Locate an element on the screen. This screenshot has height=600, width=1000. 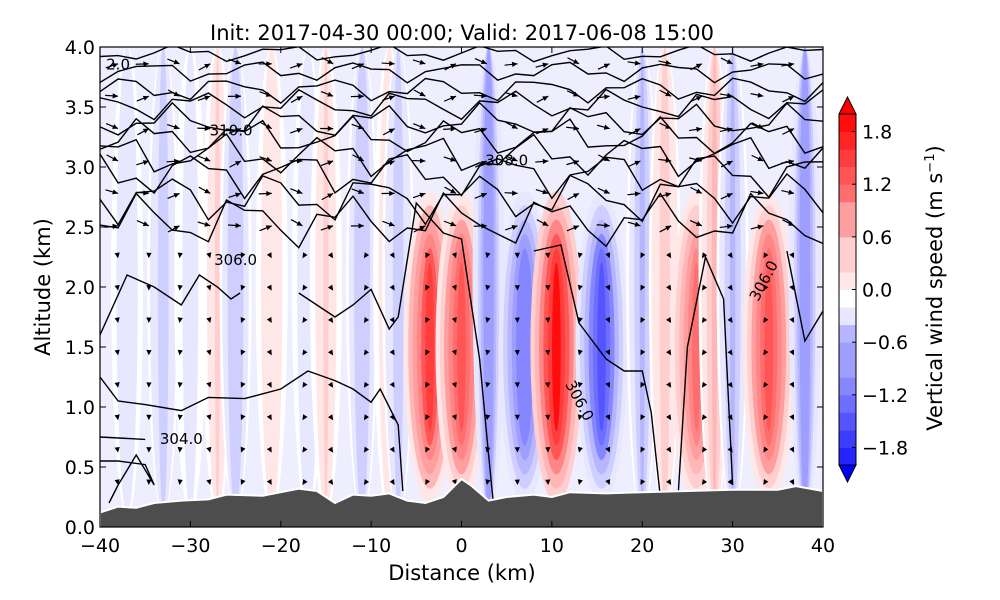
y-axis-label: Altitude (km) is located at coordinates (43, 287).